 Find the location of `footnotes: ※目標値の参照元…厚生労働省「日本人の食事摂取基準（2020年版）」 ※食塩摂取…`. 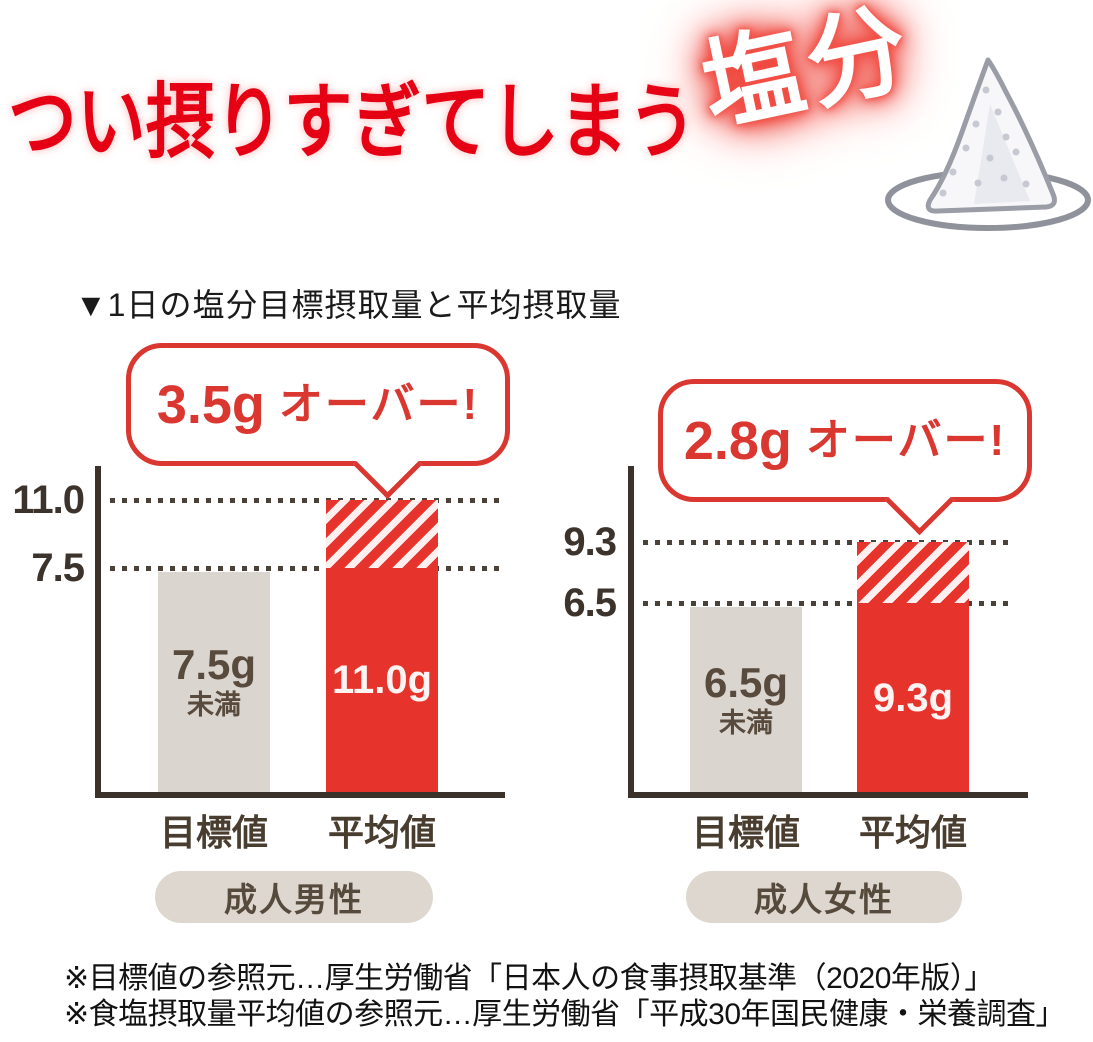

footnotes: ※目標値の参照元…厚生労働省「日本人の食事摂取基準（2020年版）」 ※食塩摂取… is located at coordinates (565, 997).